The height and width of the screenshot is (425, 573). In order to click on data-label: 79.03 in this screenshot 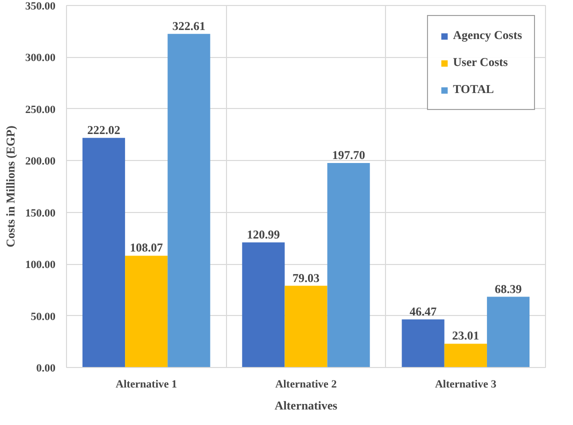, I will do `click(306, 277)`.